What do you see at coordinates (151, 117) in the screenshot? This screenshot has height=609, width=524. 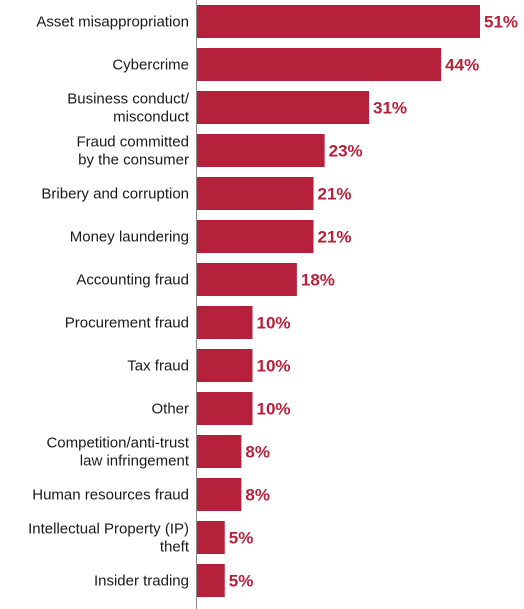 I see `category-label-line: misconduct` at bounding box center [151, 117].